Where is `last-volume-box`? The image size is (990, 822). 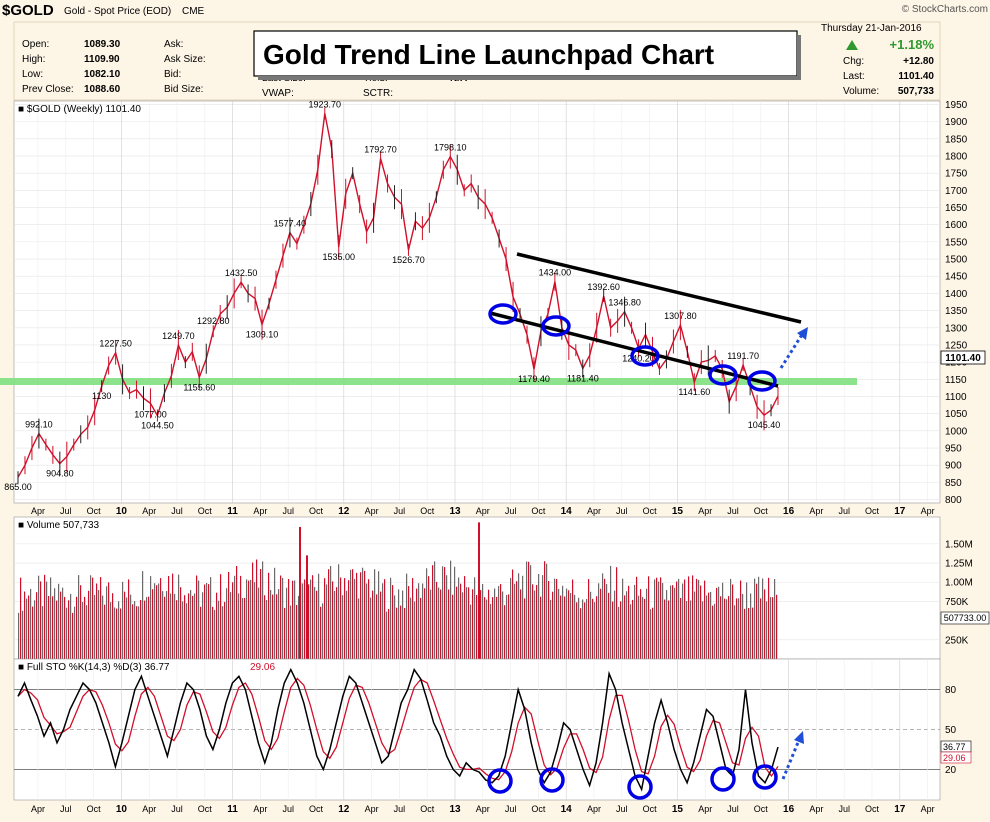 last-volume-box is located at coordinates (965, 618).